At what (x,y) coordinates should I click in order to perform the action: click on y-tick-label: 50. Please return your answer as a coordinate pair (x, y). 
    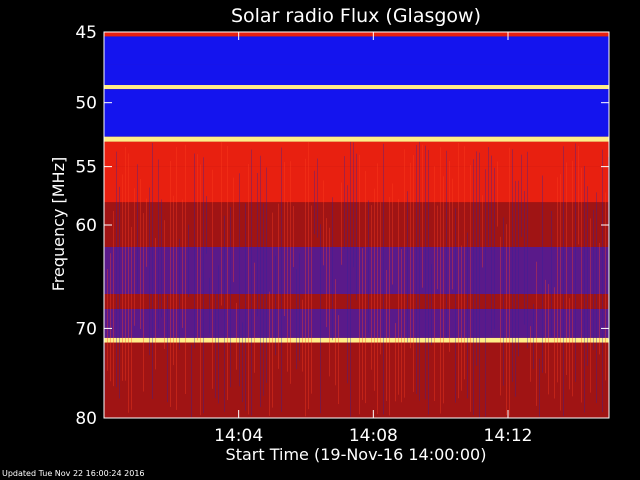
    Looking at the image, I should click on (86, 104).